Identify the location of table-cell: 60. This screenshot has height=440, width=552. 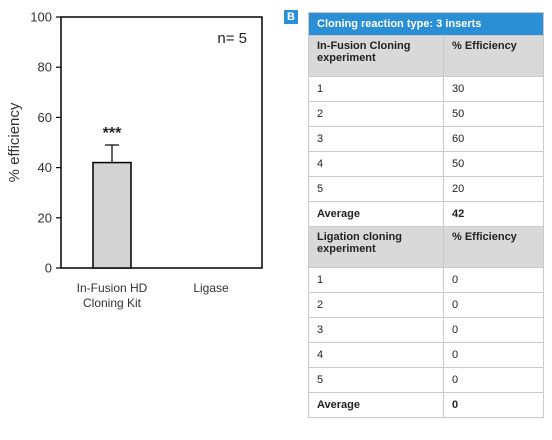
(493, 139).